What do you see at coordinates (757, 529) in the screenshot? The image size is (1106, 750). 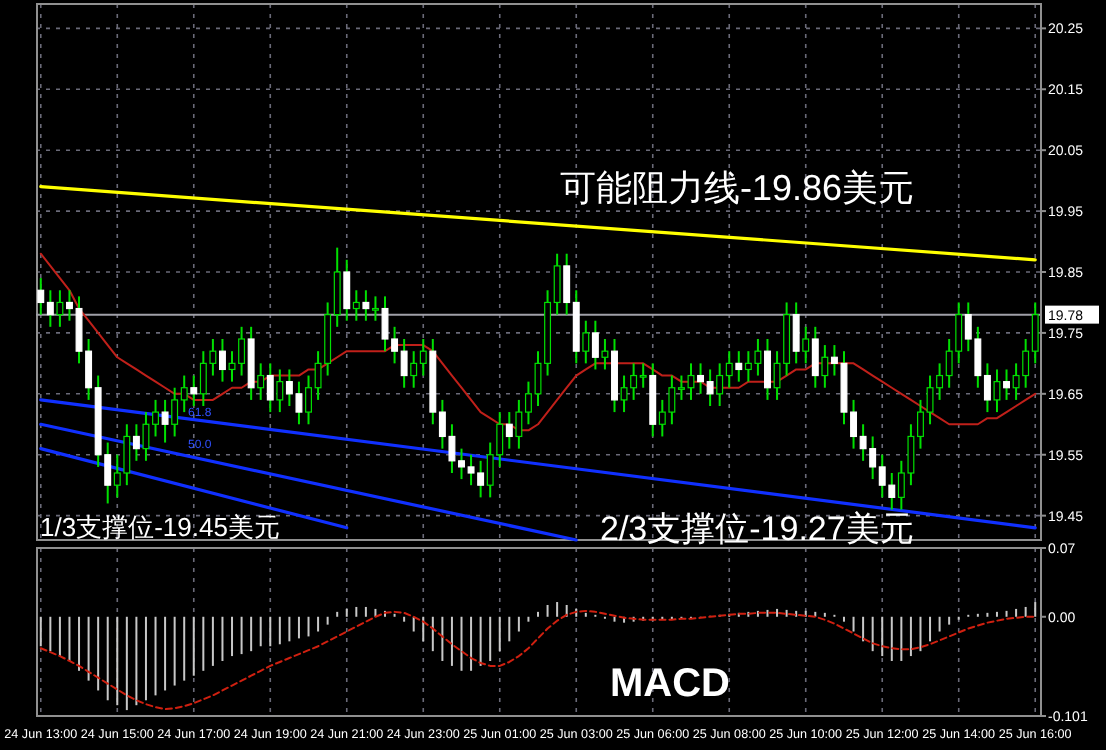 I see `annotation: 2/3支撑位-19.27美元` at bounding box center [757, 529].